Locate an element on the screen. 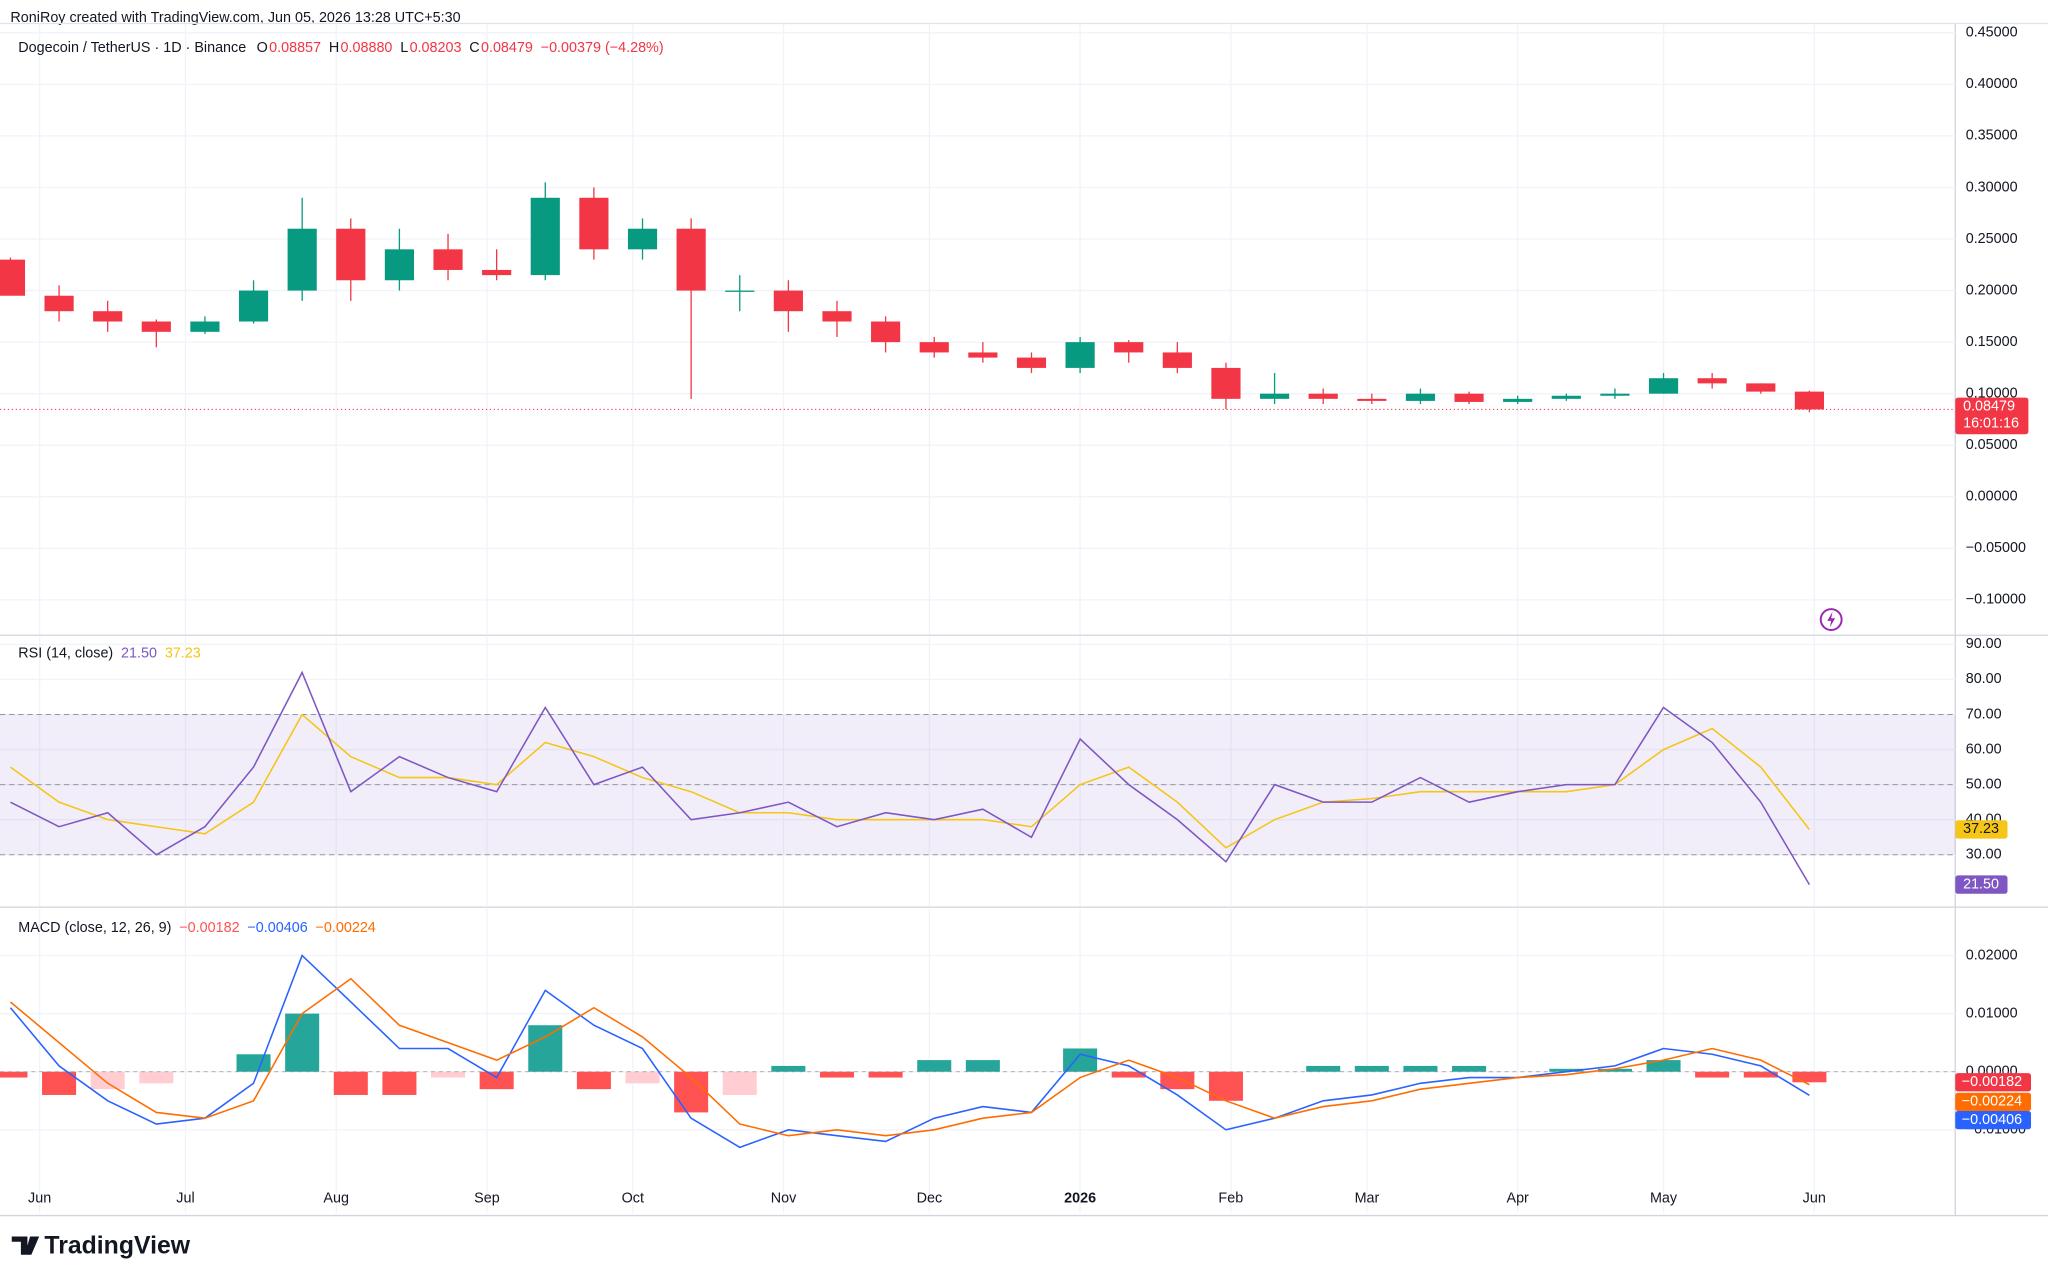 Image resolution: width=2048 pixels, height=1277 pixels. y-tick-label: 0.00000 is located at coordinates (1992, 497).